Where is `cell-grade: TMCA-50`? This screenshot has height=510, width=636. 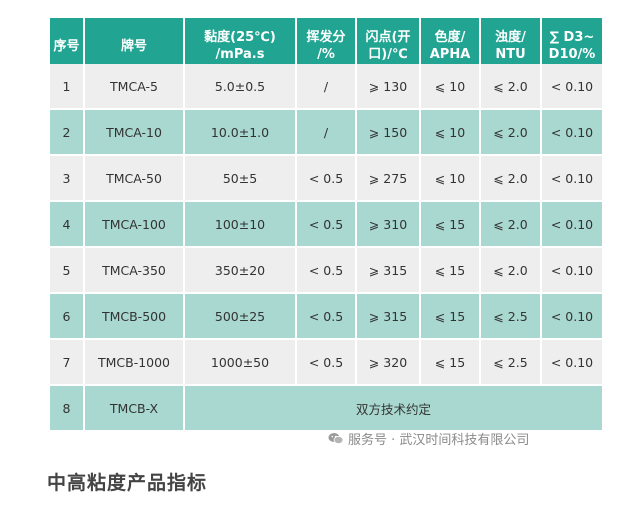
cell-grade: TMCA-50 is located at coordinates (134, 178).